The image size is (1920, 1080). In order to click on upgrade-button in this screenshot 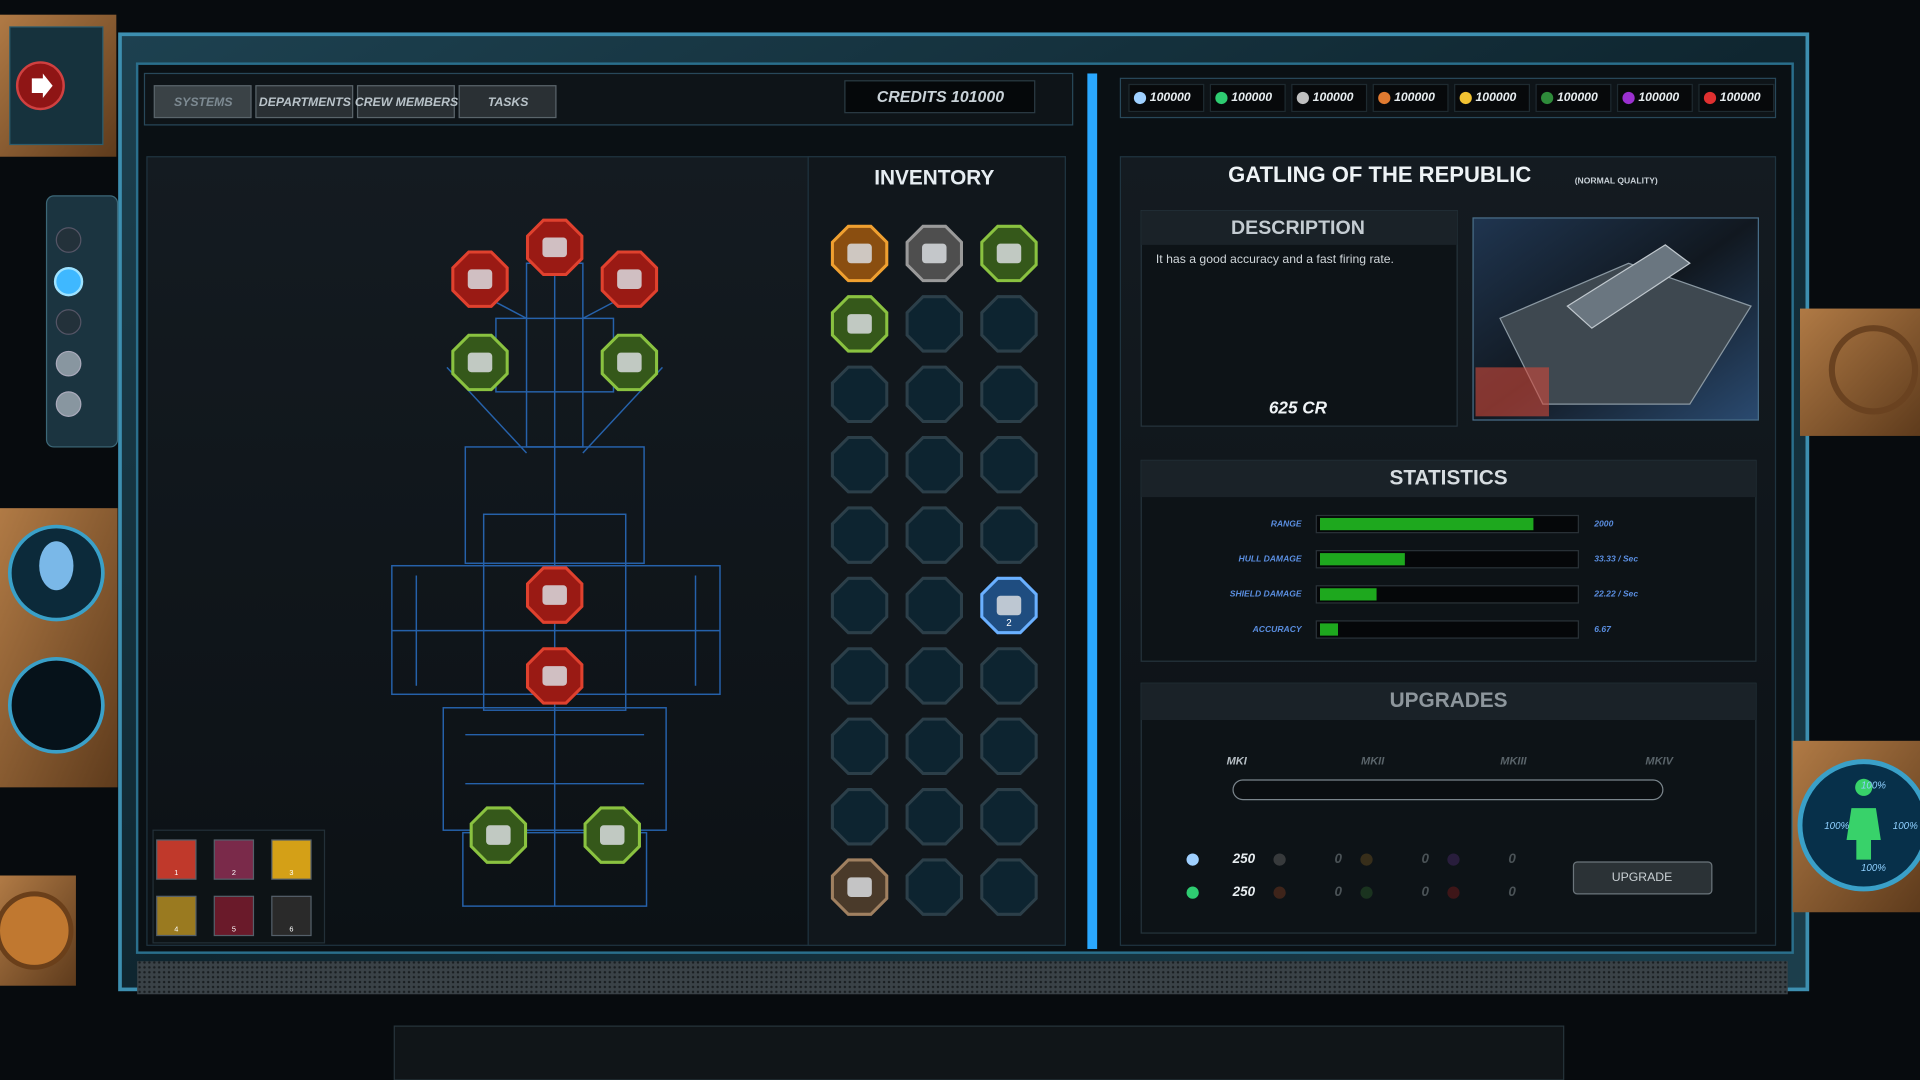, I will do `click(1642, 878)`.